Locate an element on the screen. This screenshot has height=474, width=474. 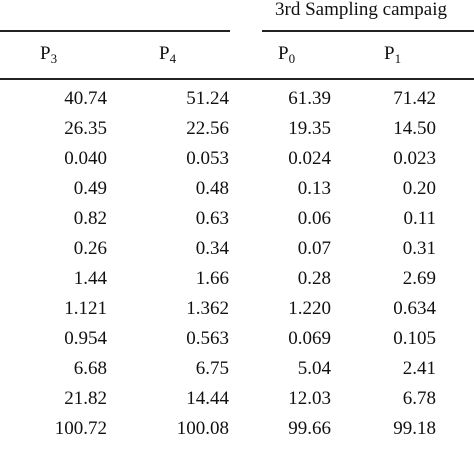
table-cell: 51.24 is located at coordinates (207, 98).